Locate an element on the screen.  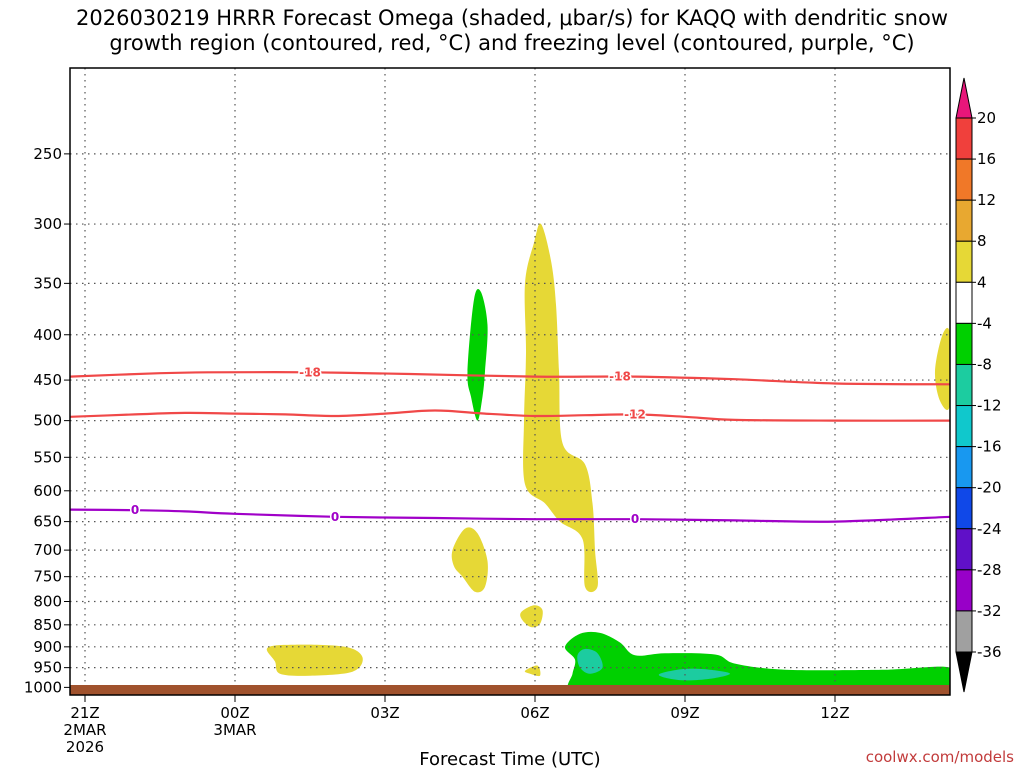
x-tick-label: 03Z is located at coordinates (384, 713).